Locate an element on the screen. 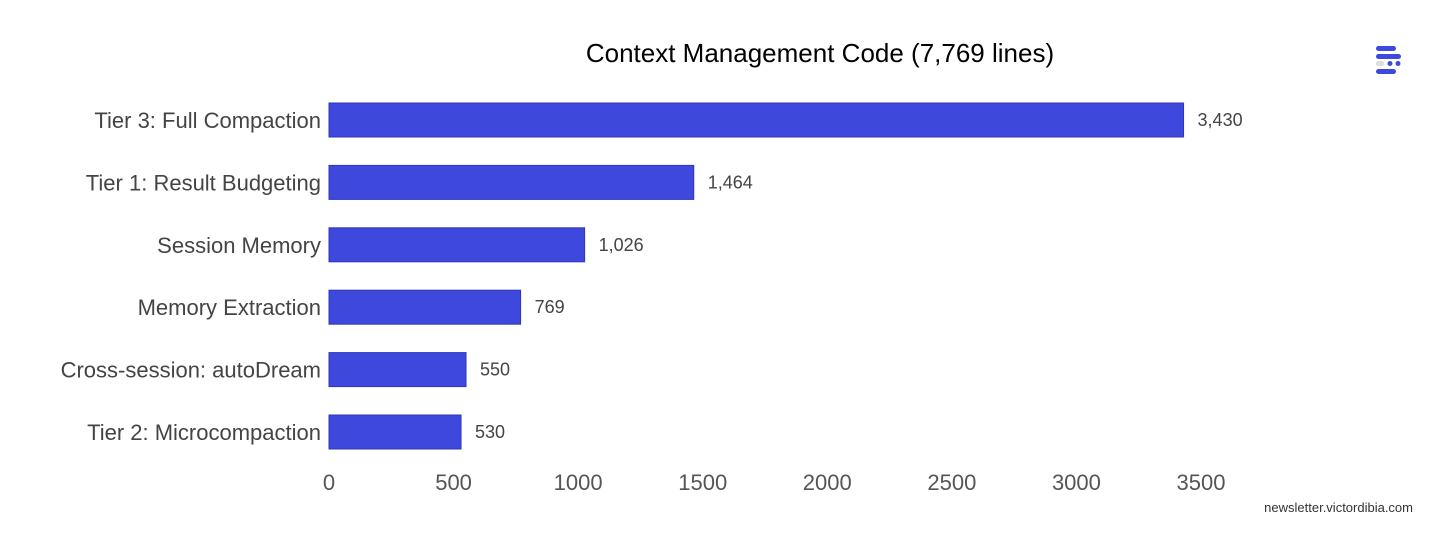  category-label: Memory Extraction is located at coordinates (229, 307).